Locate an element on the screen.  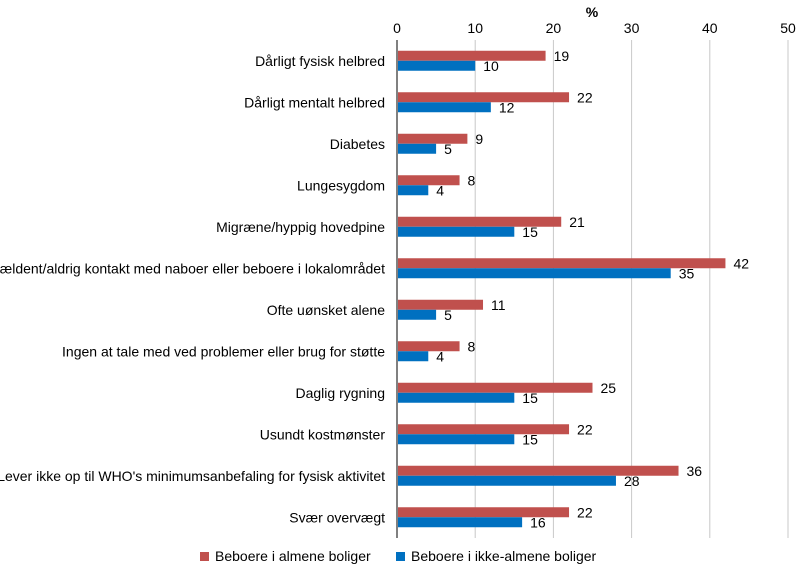
value-label-ikke-almene: 12 is located at coordinates (507, 107).